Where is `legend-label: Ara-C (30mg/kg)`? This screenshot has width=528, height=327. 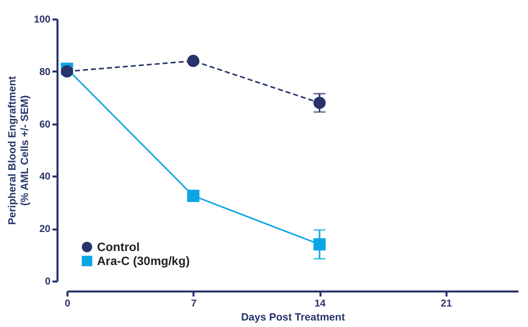
legend-label: Ara-C (30mg/kg) is located at coordinates (143, 261).